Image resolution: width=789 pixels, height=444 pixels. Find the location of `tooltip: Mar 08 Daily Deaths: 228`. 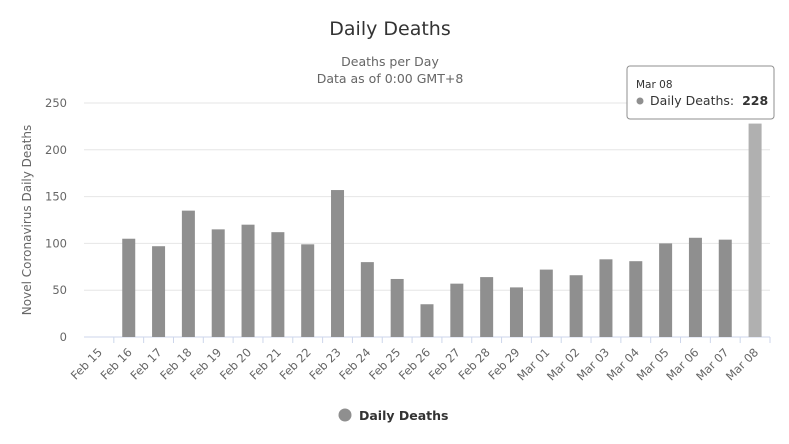

tooltip: Mar 08 Daily Deaths: 228 is located at coordinates (700, 92).